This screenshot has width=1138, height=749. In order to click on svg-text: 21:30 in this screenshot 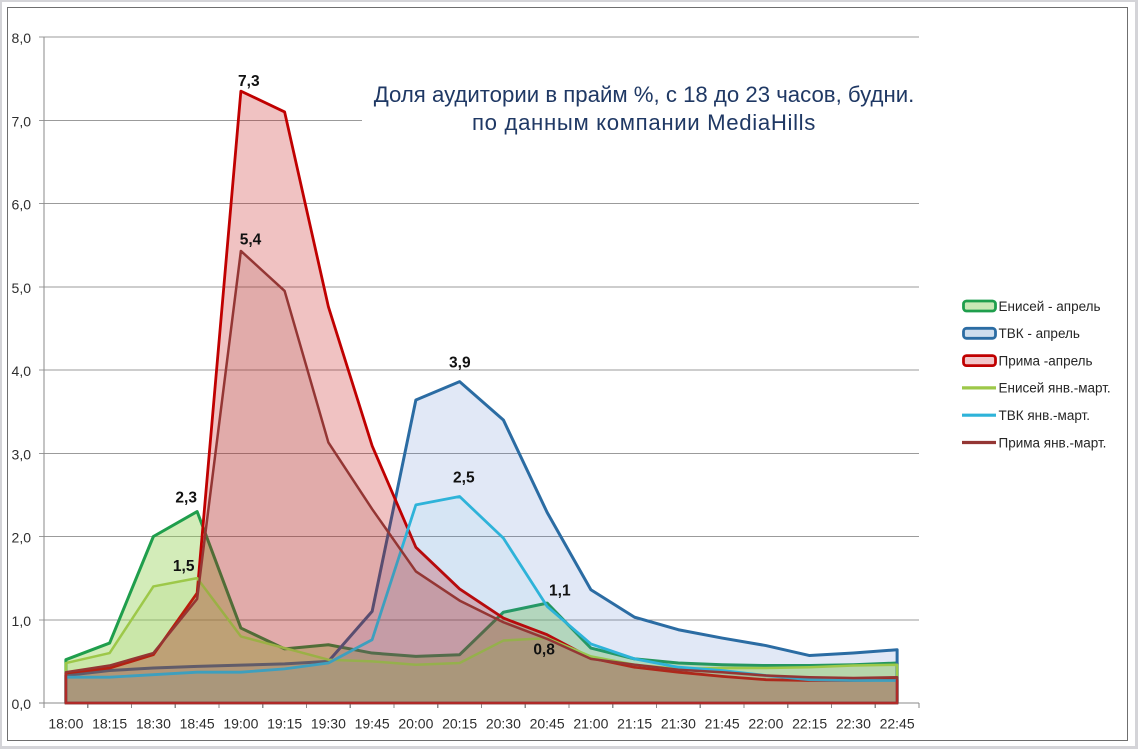, I will do `click(678, 724)`.